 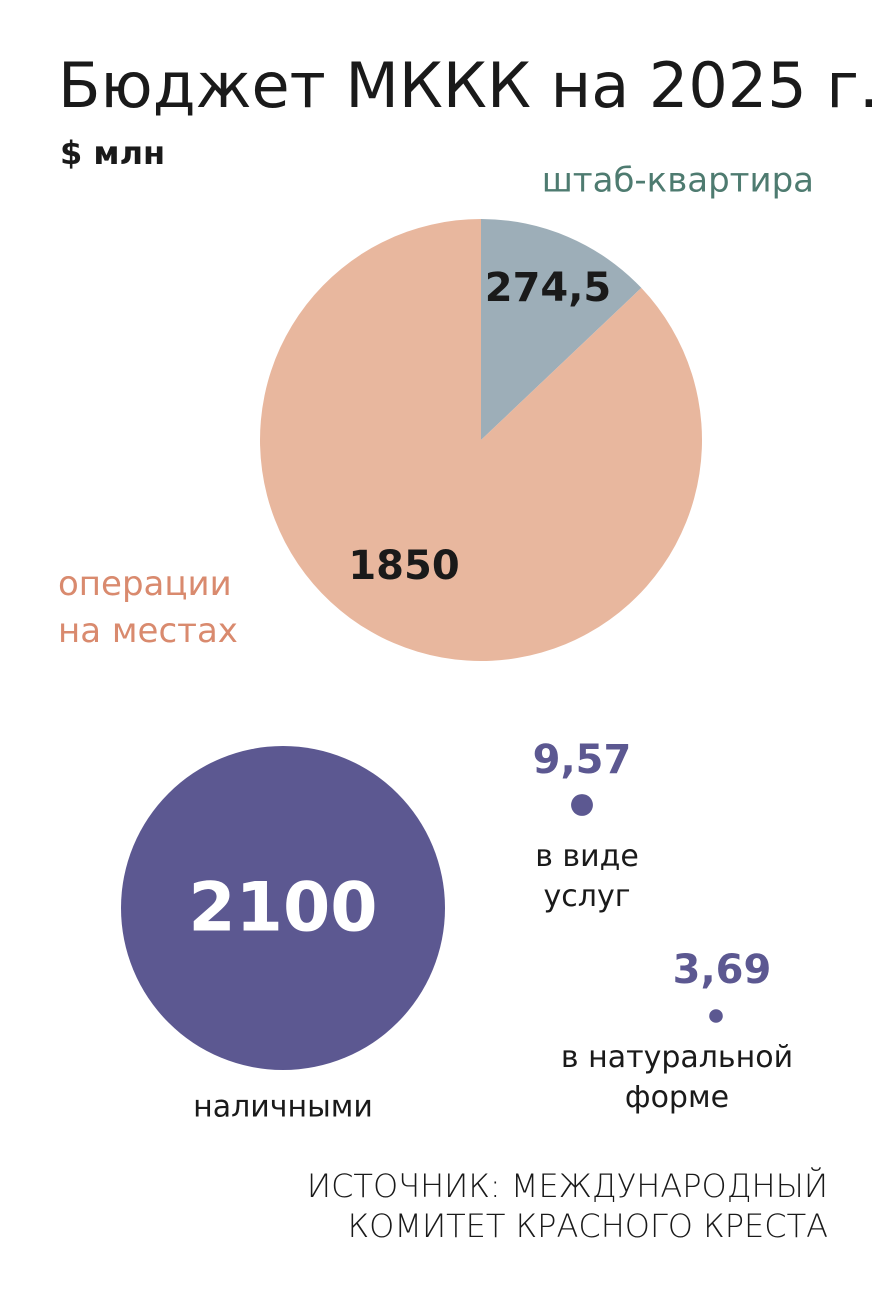 What do you see at coordinates (587, 876) in the screenshot?
I see `category-label: в виде услуг` at bounding box center [587, 876].